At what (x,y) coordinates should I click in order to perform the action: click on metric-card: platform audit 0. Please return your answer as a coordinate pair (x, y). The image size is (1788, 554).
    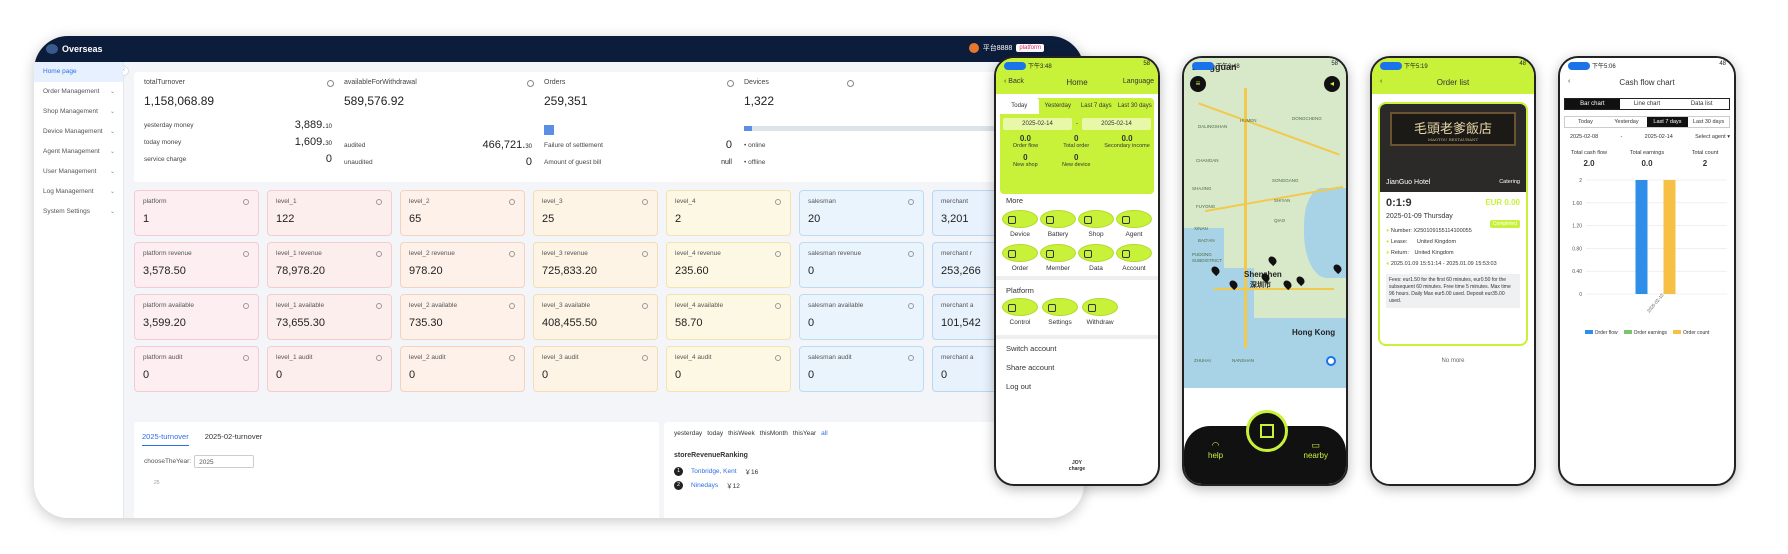
    Looking at the image, I should click on (196, 369).